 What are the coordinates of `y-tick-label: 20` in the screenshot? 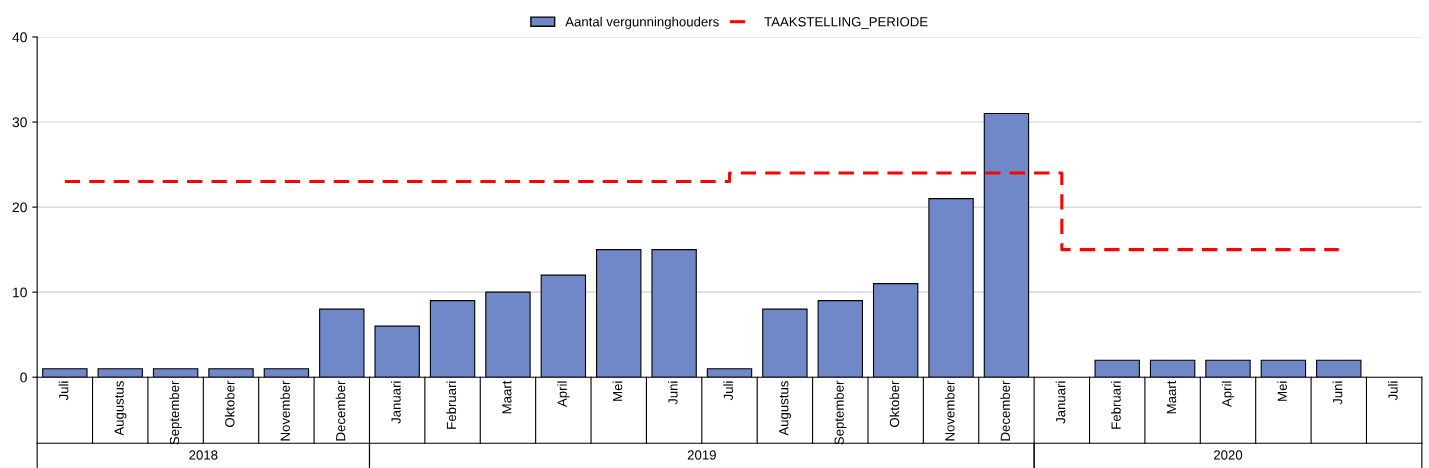 It's located at (19, 207).